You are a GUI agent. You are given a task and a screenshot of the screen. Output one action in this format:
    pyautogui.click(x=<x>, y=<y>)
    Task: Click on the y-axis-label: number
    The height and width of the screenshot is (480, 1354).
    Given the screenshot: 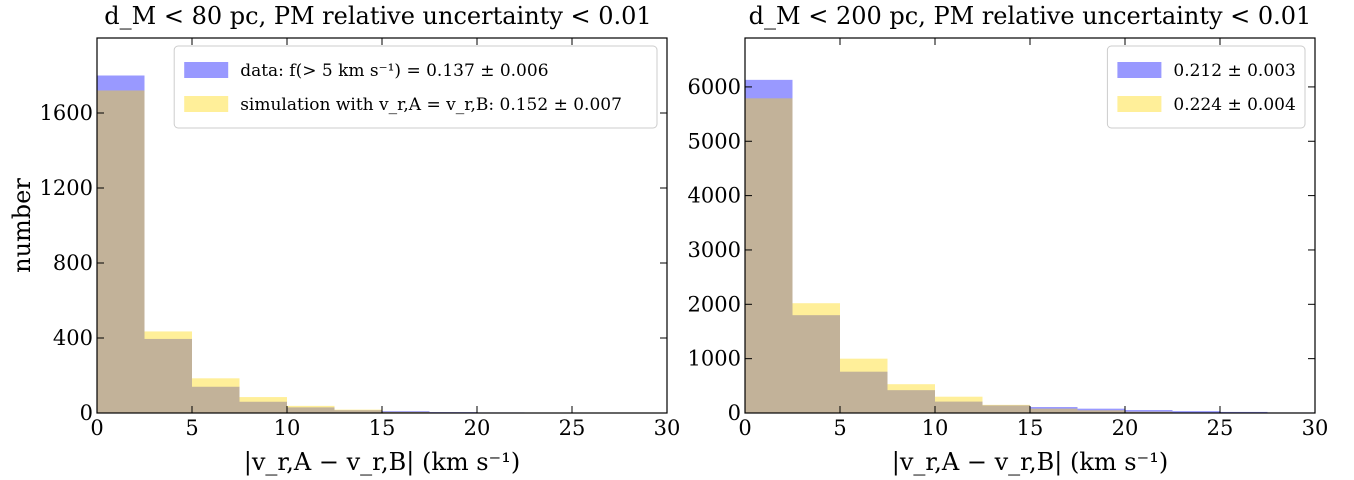 What is the action you would take?
    pyautogui.click(x=22, y=225)
    